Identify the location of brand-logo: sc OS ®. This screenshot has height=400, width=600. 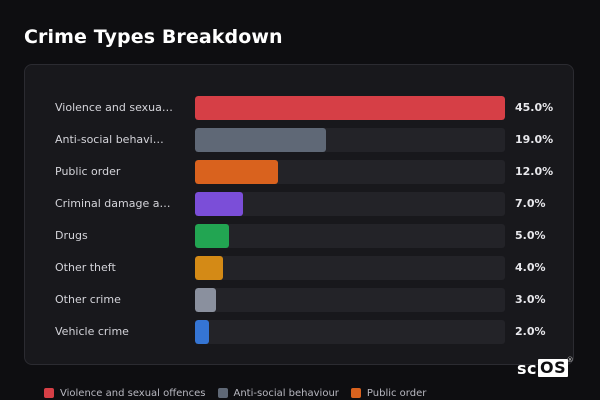
(545, 367).